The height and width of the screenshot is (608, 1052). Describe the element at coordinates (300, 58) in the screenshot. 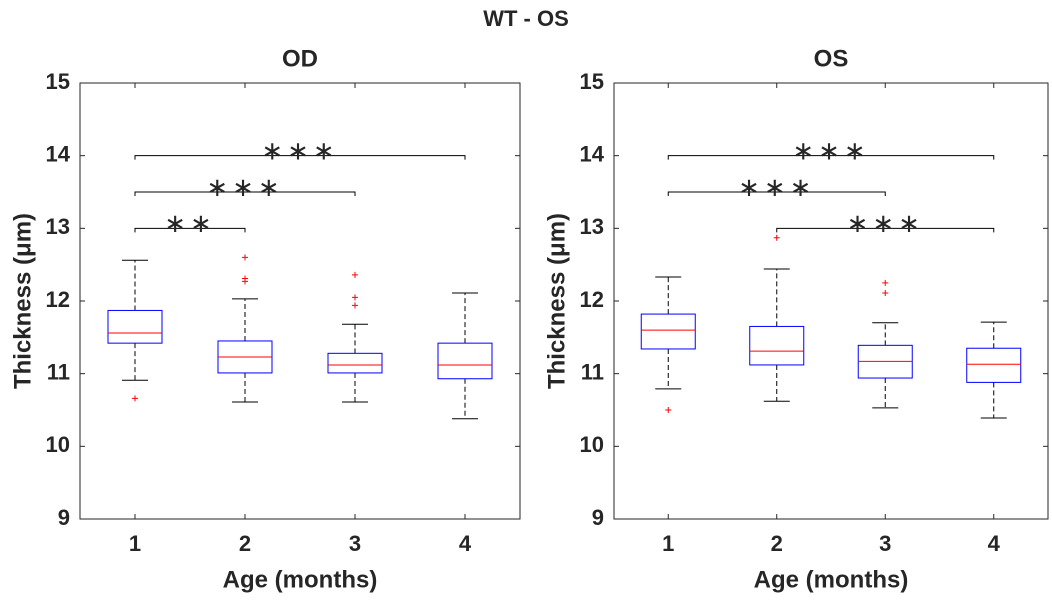

I see `chart-title: OD` at that location.